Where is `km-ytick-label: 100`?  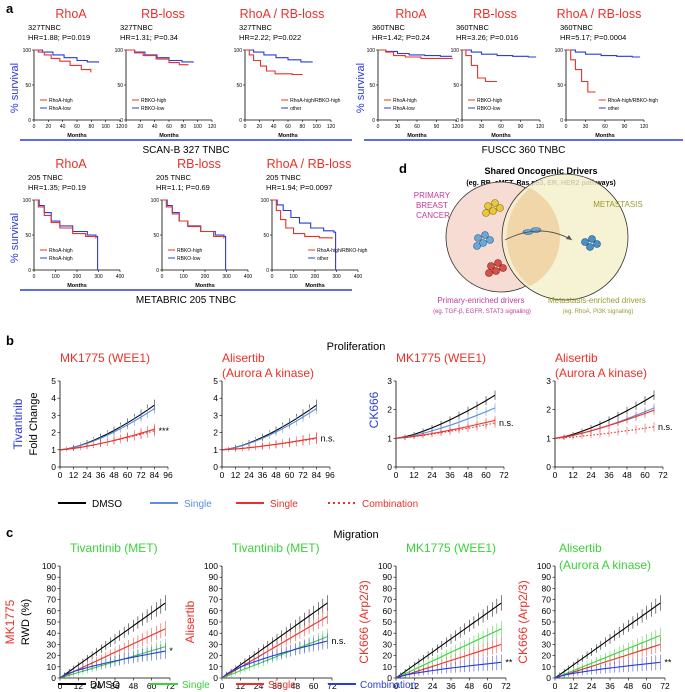
km-ytick-label: 100 is located at coordinates (265, 201).